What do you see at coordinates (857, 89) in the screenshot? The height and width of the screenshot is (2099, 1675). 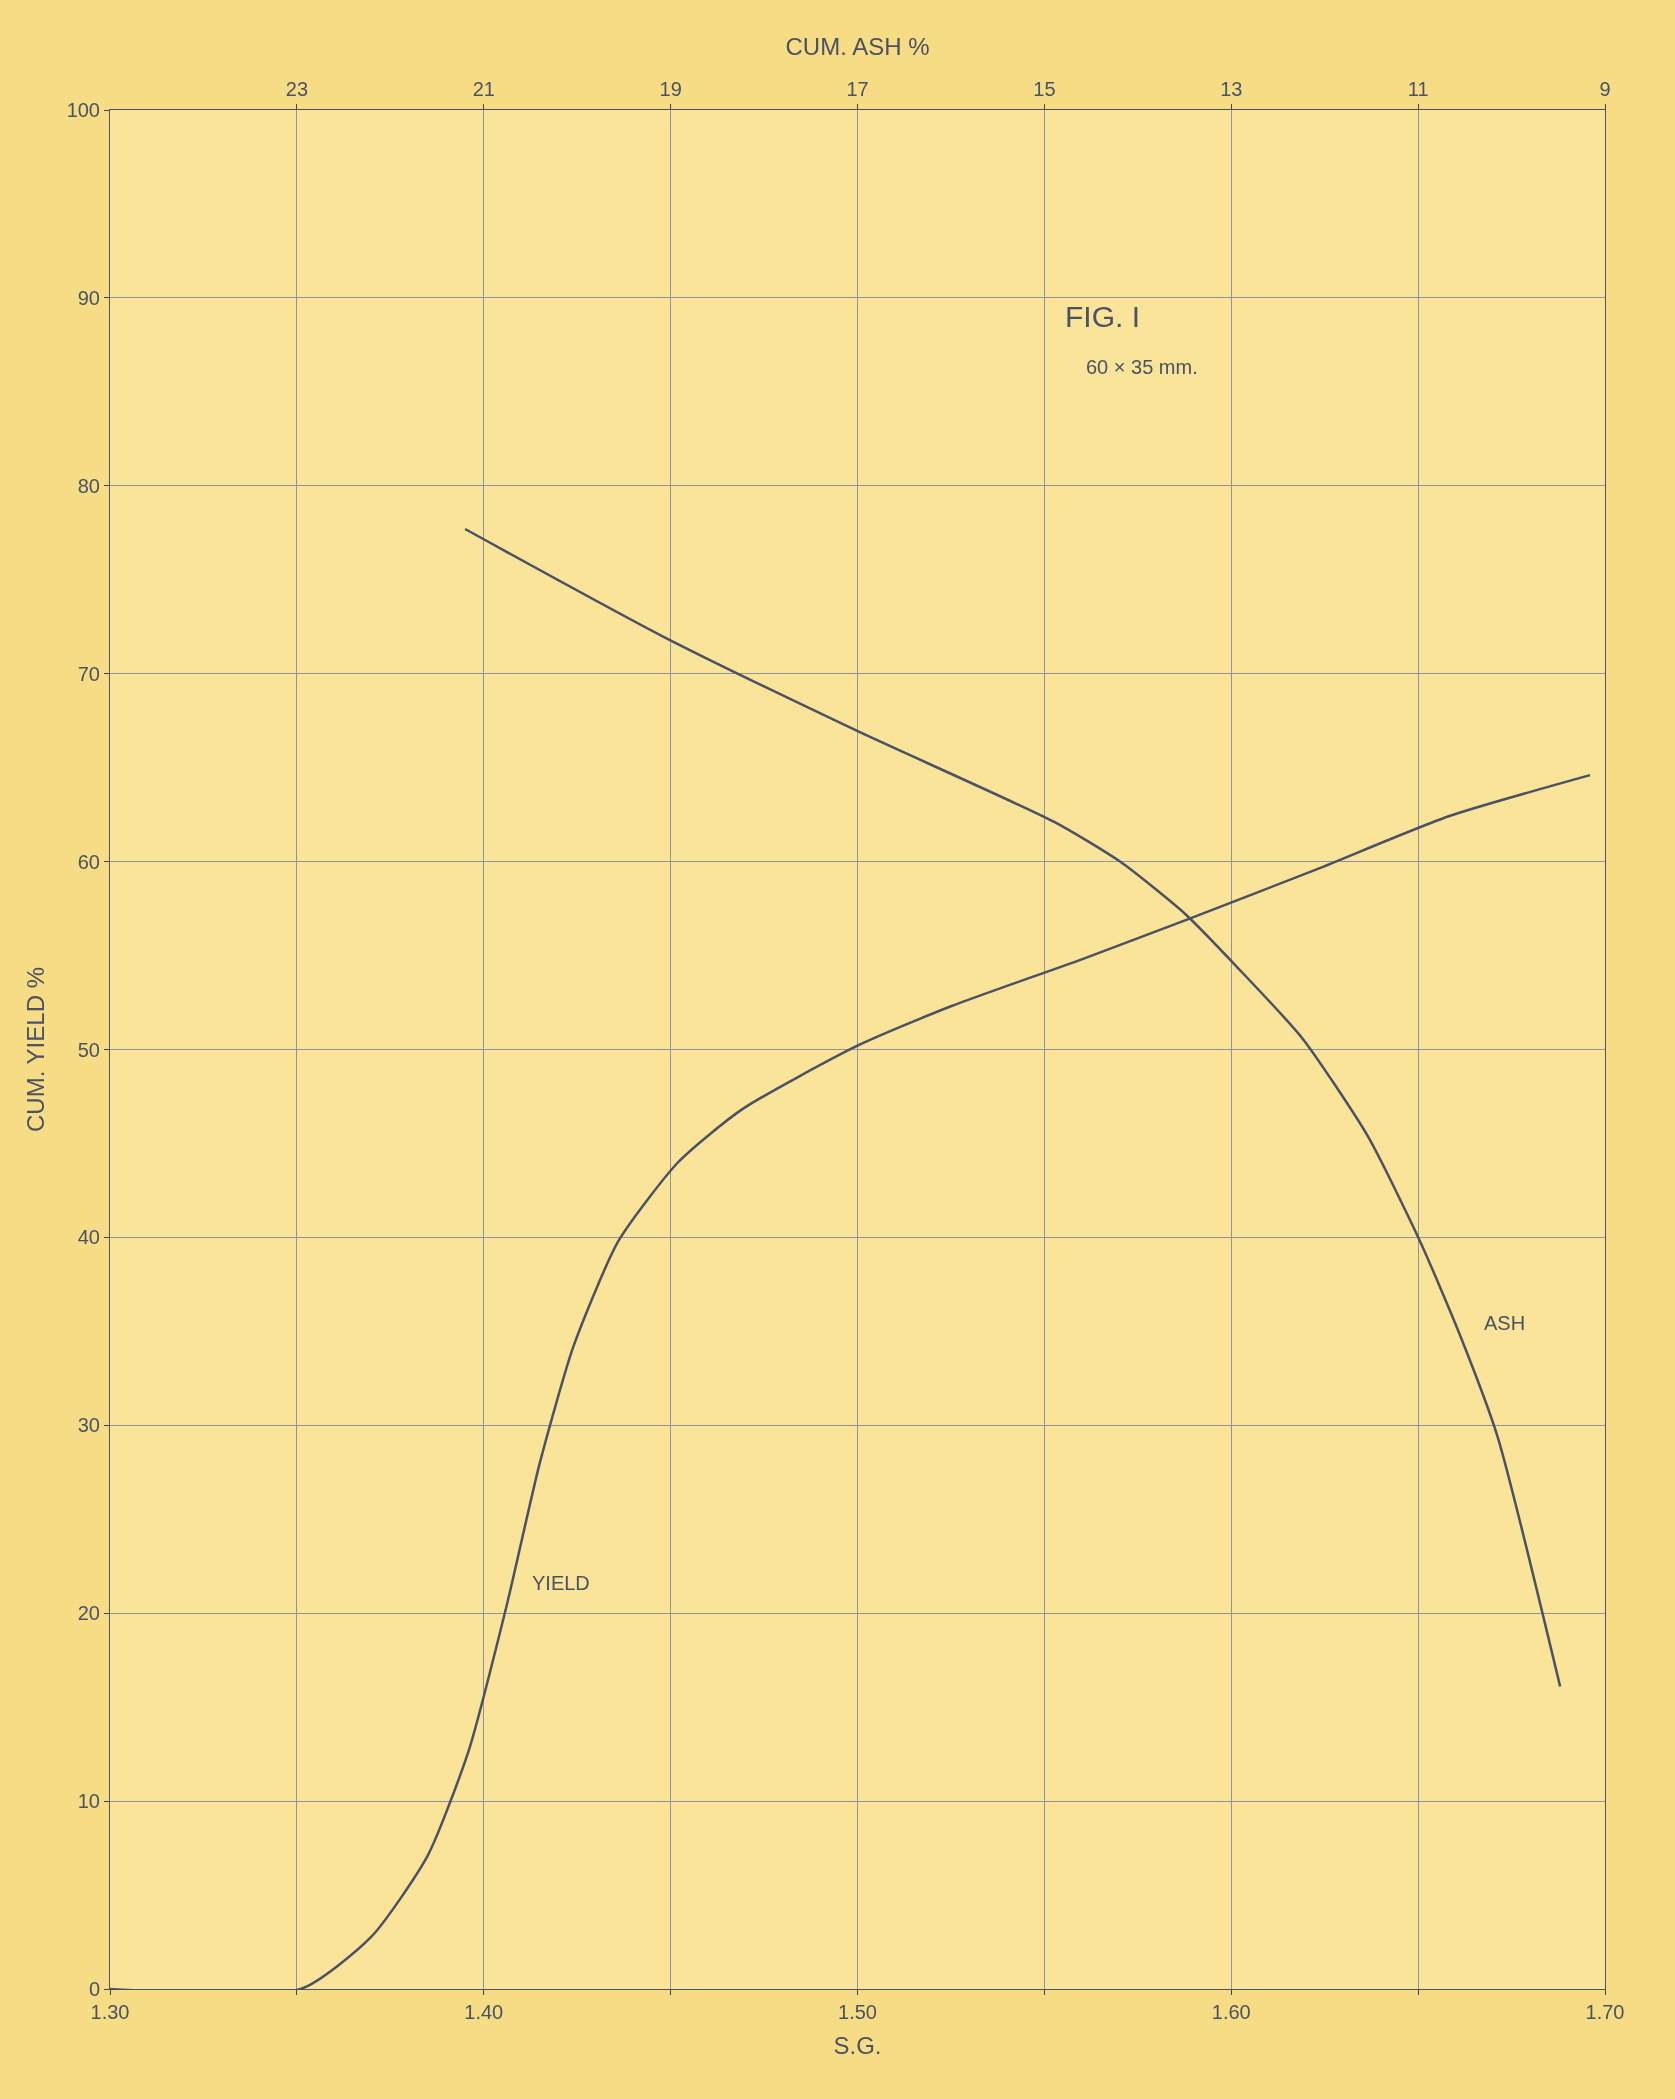 I see `x2-tick-label: 17` at bounding box center [857, 89].